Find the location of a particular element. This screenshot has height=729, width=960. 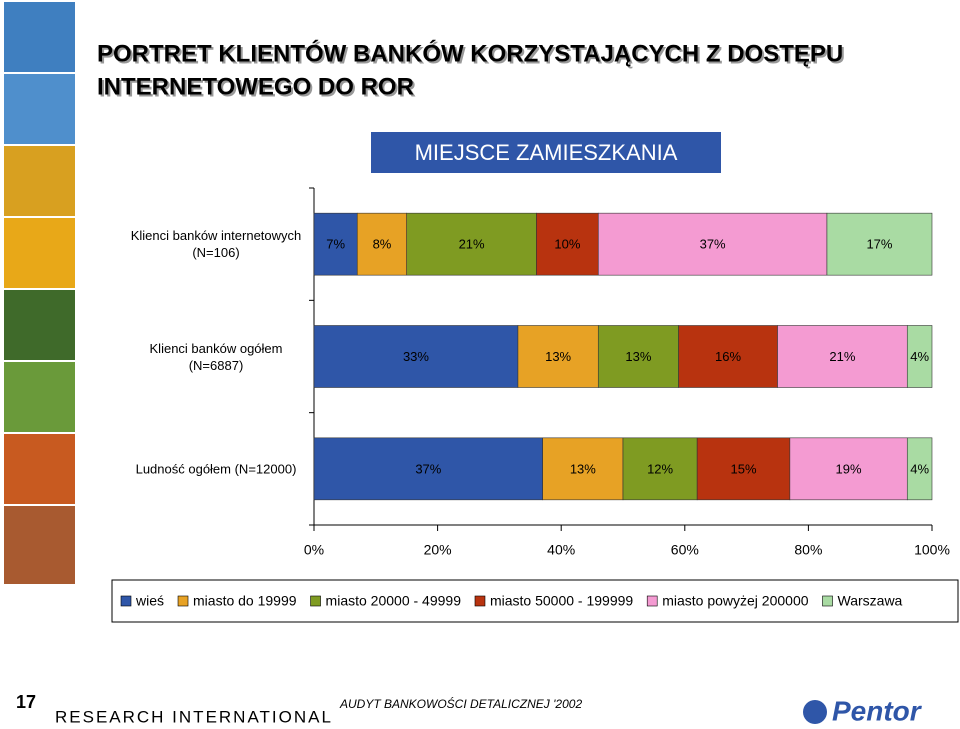

chart-subtitle: MIEJSCE ZAMIESZKANIA is located at coordinates (546, 152).